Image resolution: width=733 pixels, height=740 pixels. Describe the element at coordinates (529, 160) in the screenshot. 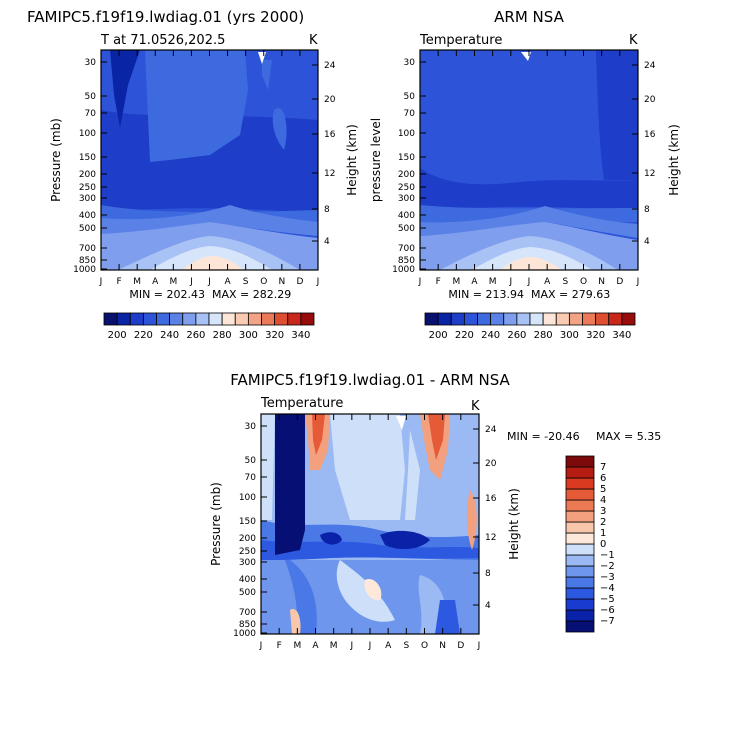

I see `panel-obs-tick-marks` at that location.